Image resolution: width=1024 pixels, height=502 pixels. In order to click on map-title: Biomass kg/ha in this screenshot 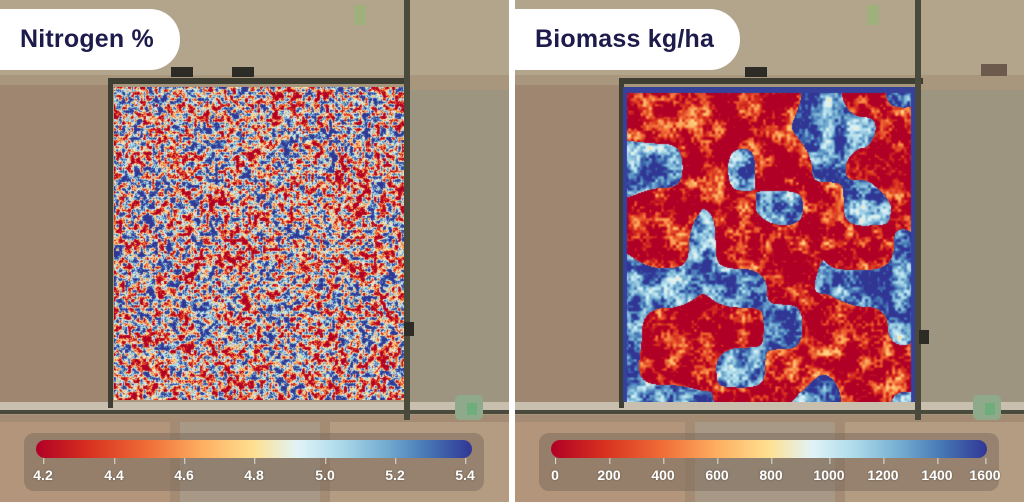, I will do `click(625, 39)`.